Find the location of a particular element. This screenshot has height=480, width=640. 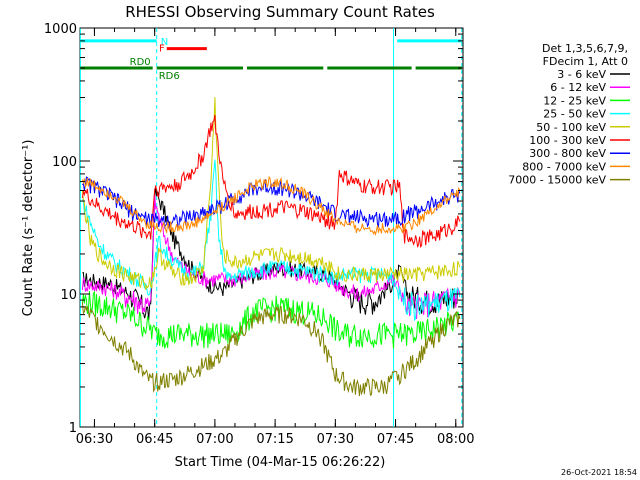

flag-label-n: N is located at coordinates (164, 42).